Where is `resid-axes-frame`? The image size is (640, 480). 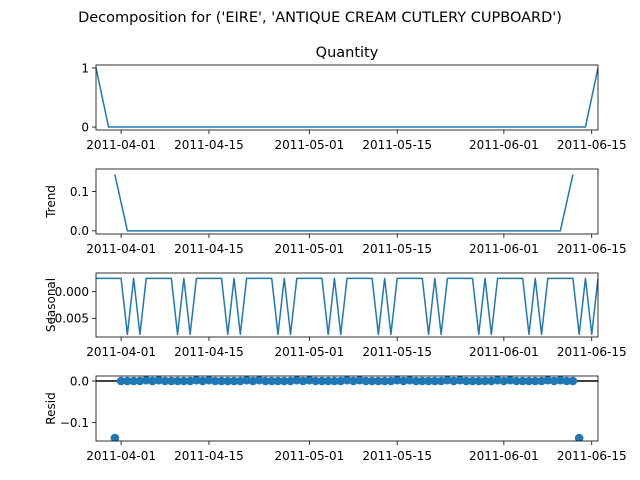
resid-axes-frame is located at coordinates (347, 408).